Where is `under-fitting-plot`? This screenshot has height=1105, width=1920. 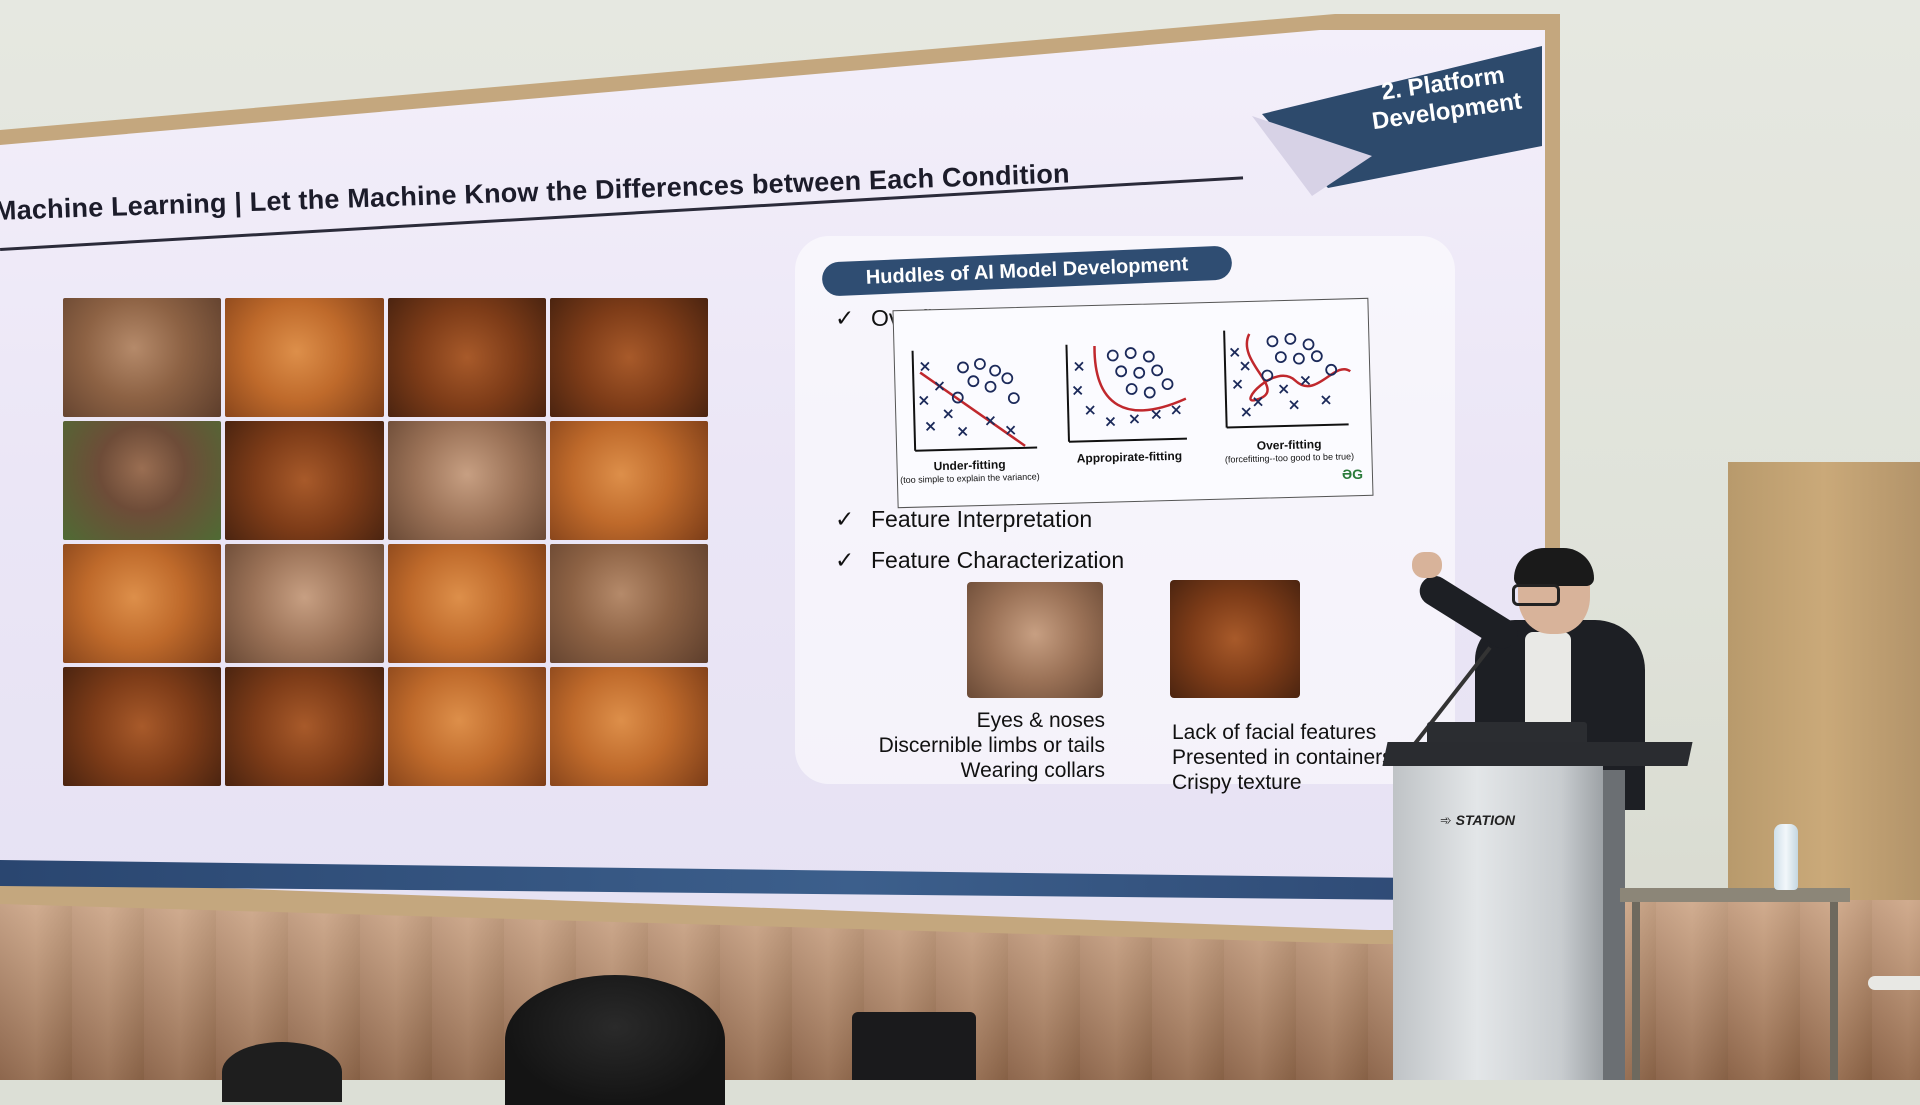 under-fitting-plot is located at coordinates (974, 401).